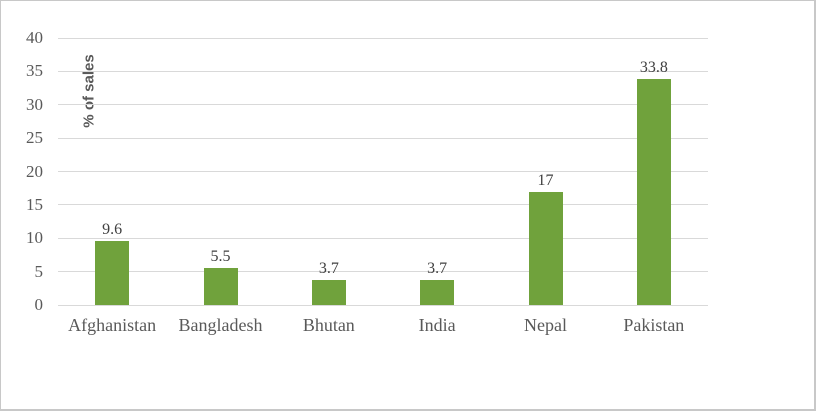 This screenshot has width=816, height=411. Describe the element at coordinates (39, 271) in the screenshot. I see `y-tick-label: 5` at that location.